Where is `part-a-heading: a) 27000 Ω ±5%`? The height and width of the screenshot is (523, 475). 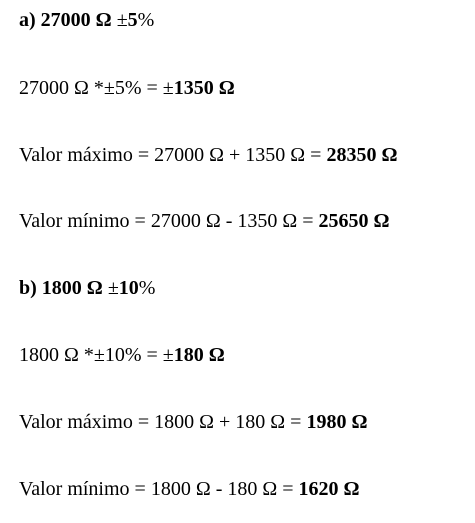 part-a-heading: a) 27000 Ω ±5% is located at coordinates (86, 20).